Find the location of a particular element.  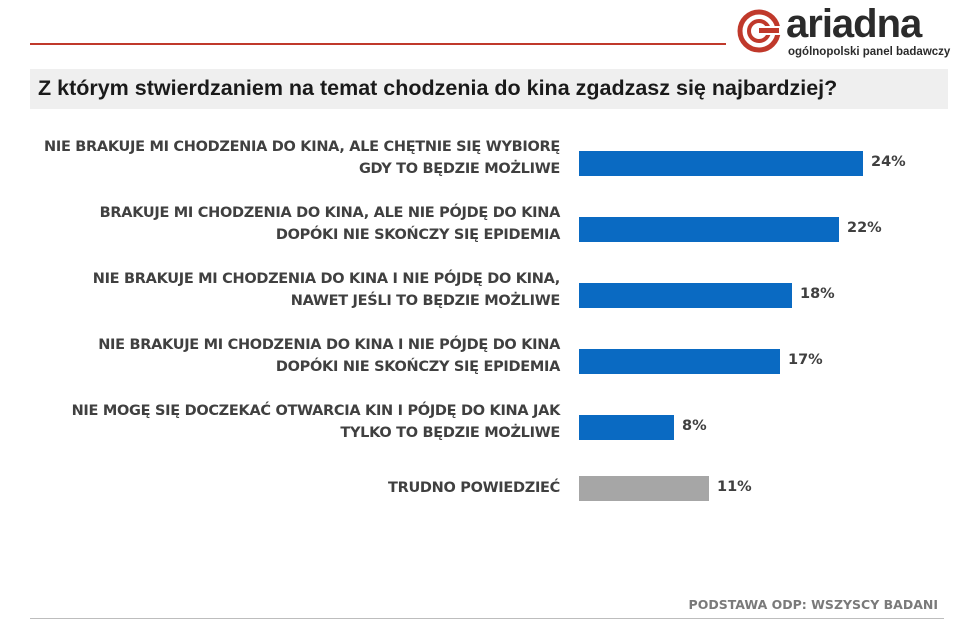

base-footnote: PODSTAWA ODP: WSZYSCY BADANI is located at coordinates (813, 604).